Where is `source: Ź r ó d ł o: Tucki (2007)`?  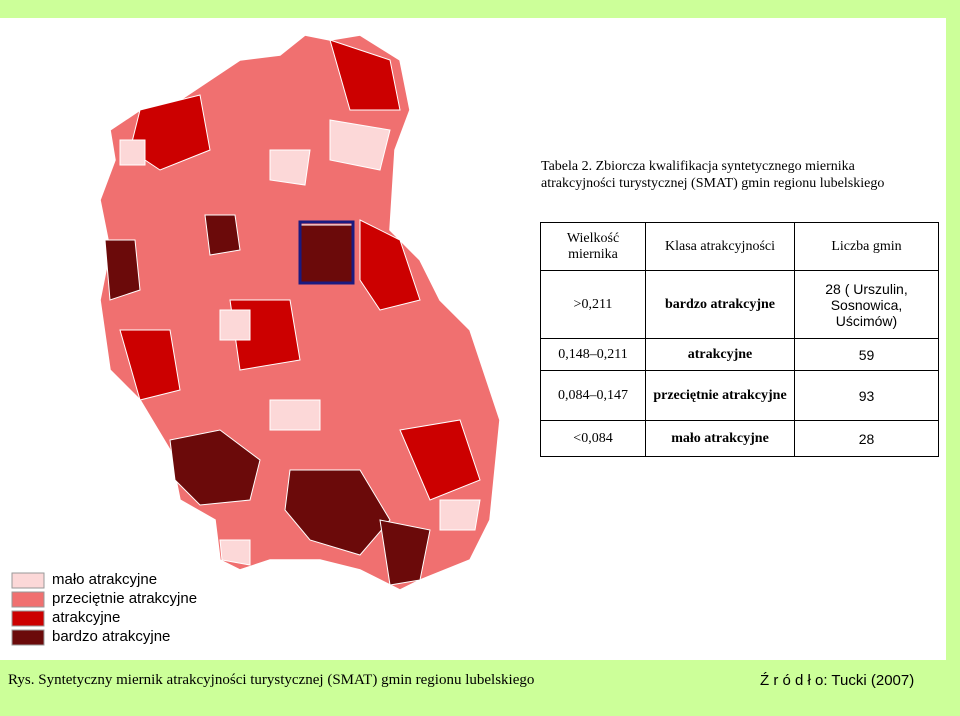 source: Ź r ó d ł o: Tucki (2007) is located at coordinates (837, 680).